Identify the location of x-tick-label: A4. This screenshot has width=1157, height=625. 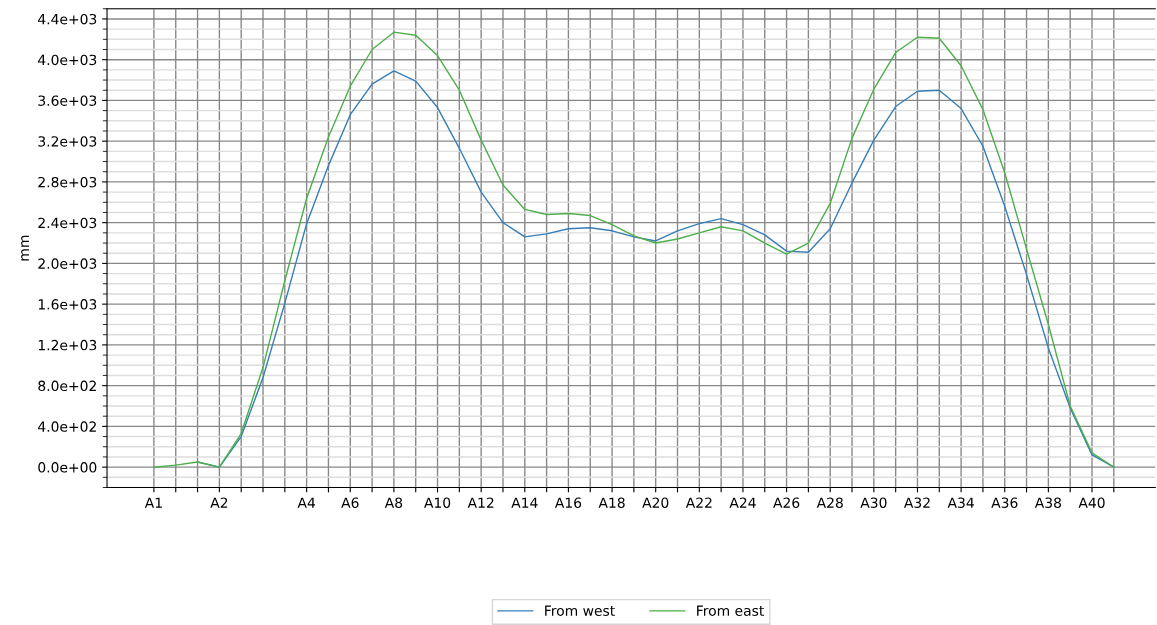
(306, 502).